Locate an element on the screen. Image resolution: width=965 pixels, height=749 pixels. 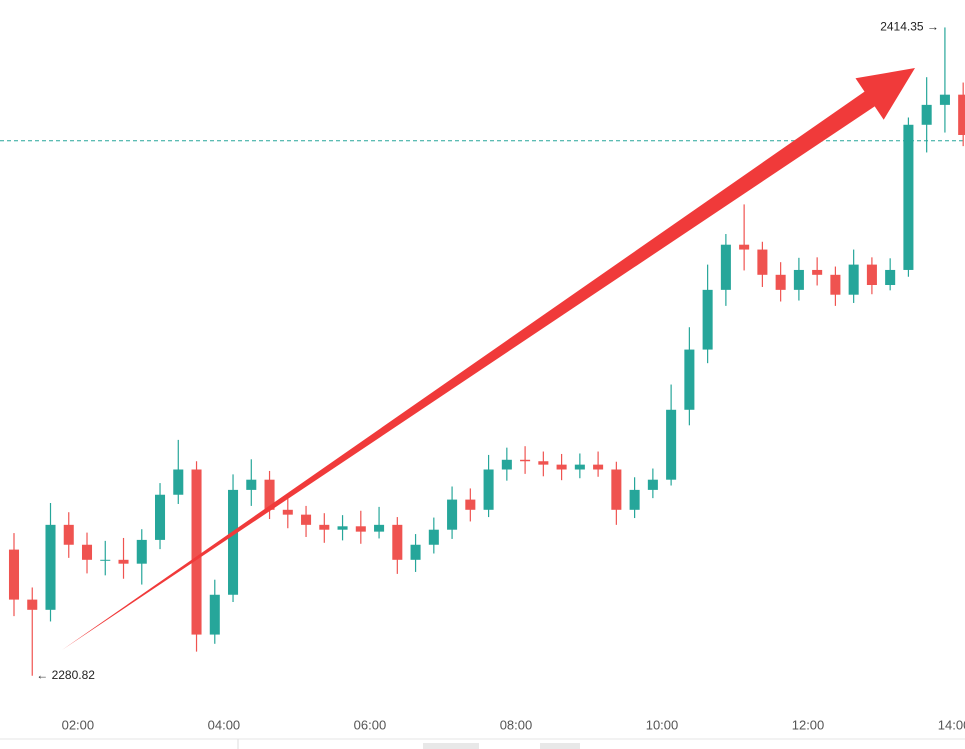
x-tick-label: 12:00 is located at coordinates (808, 724).